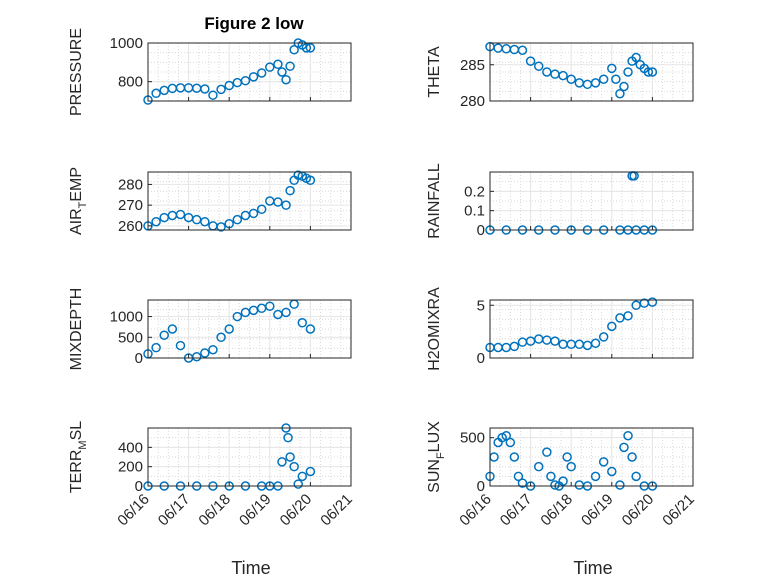 The image size is (778, 583). I want to click on y-axis-label: H2OMIXRA, so click(434, 329).